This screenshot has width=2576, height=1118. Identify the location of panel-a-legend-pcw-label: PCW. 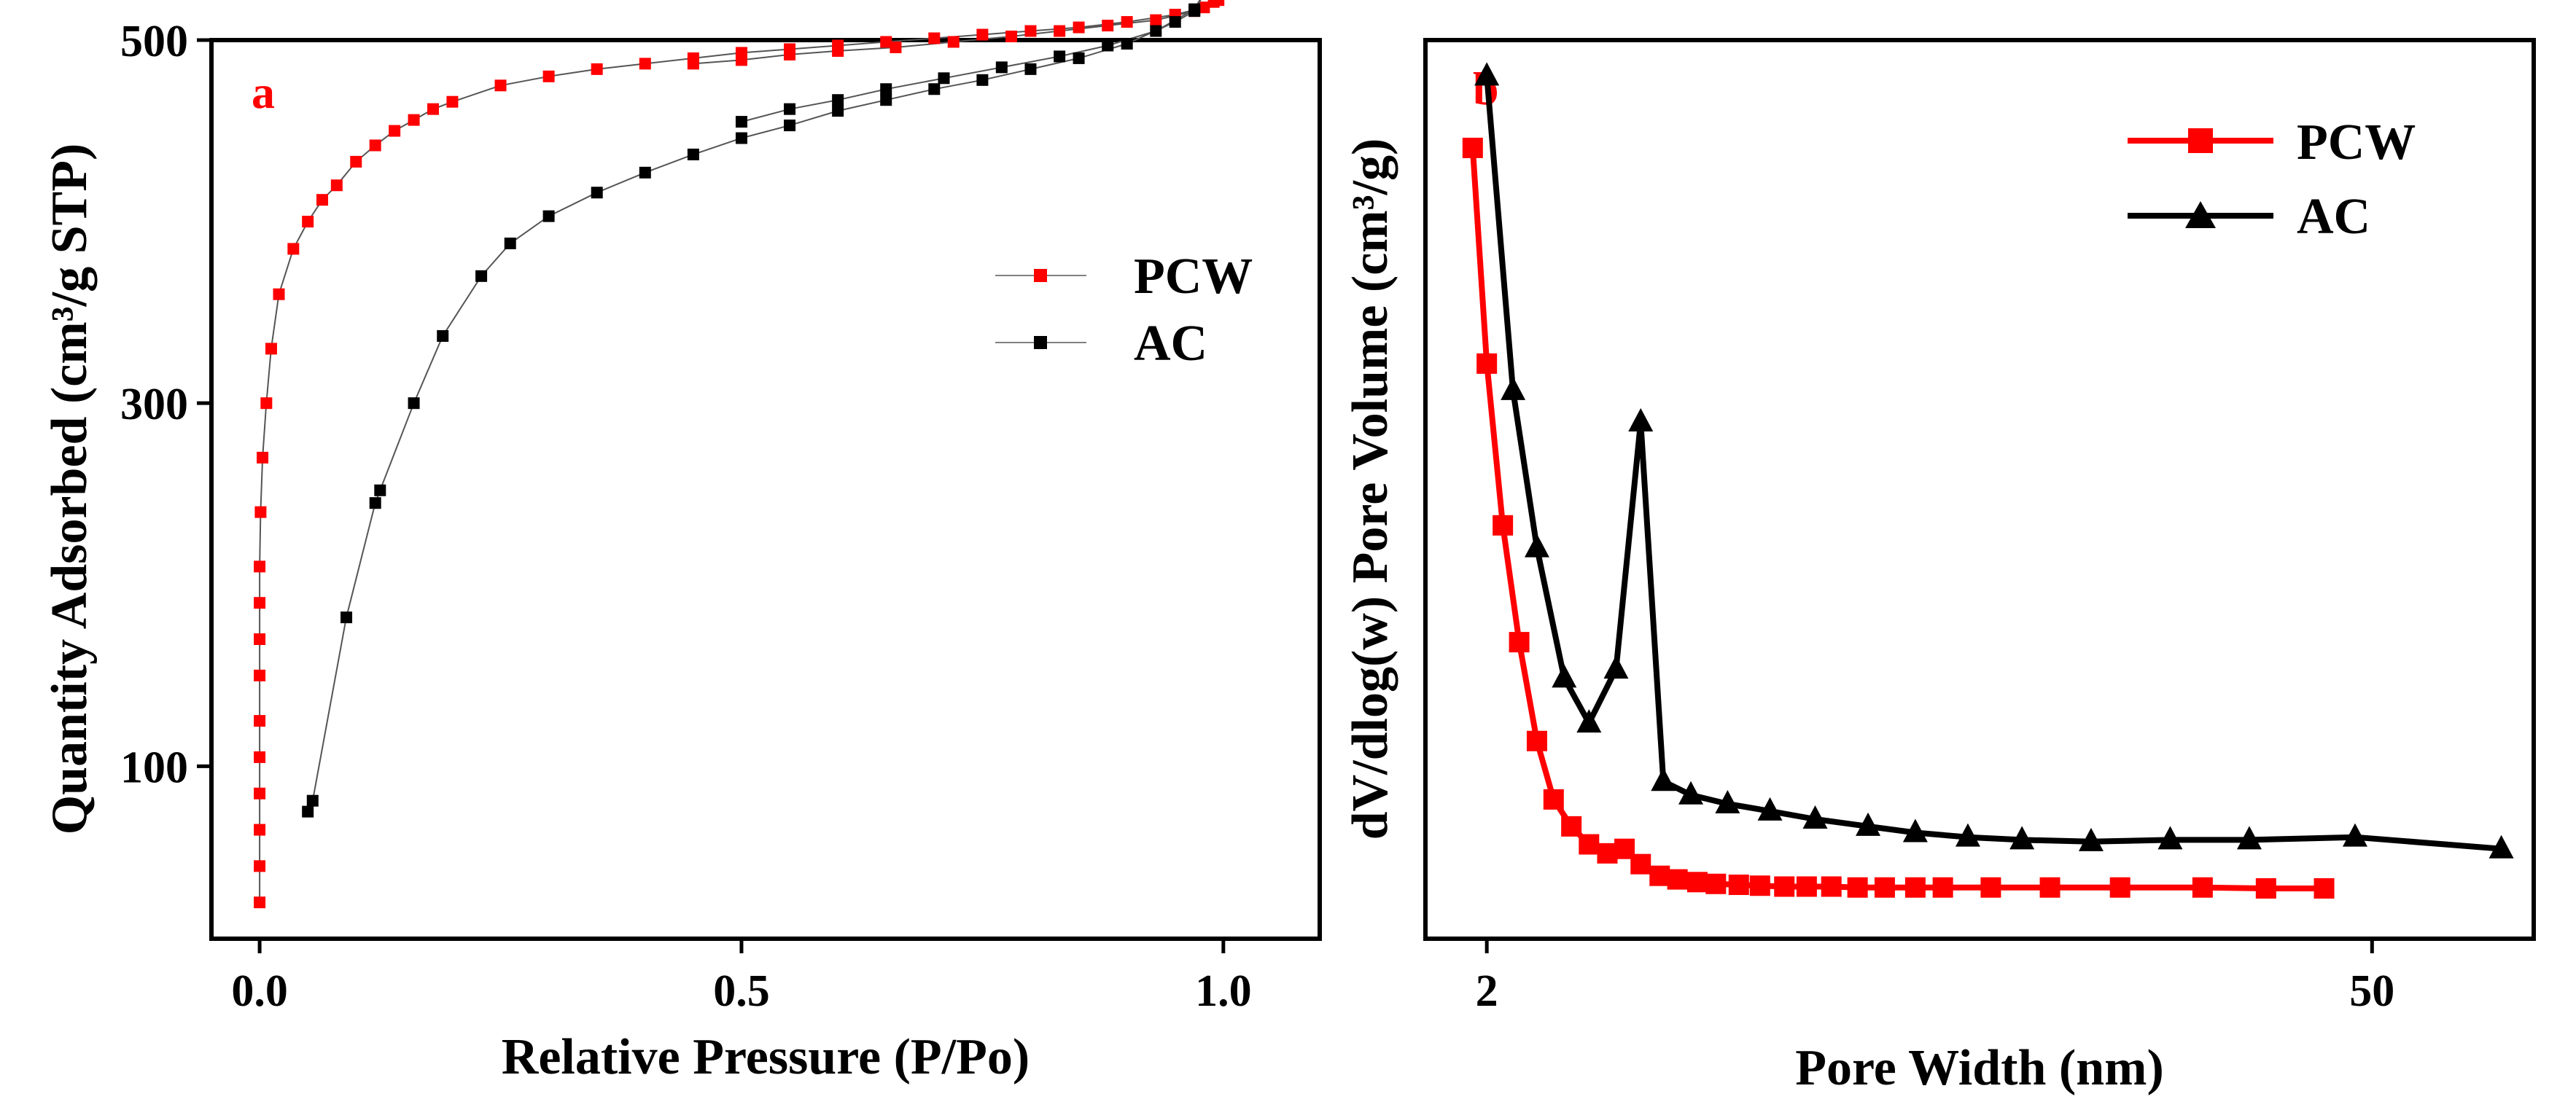
(1193, 277).